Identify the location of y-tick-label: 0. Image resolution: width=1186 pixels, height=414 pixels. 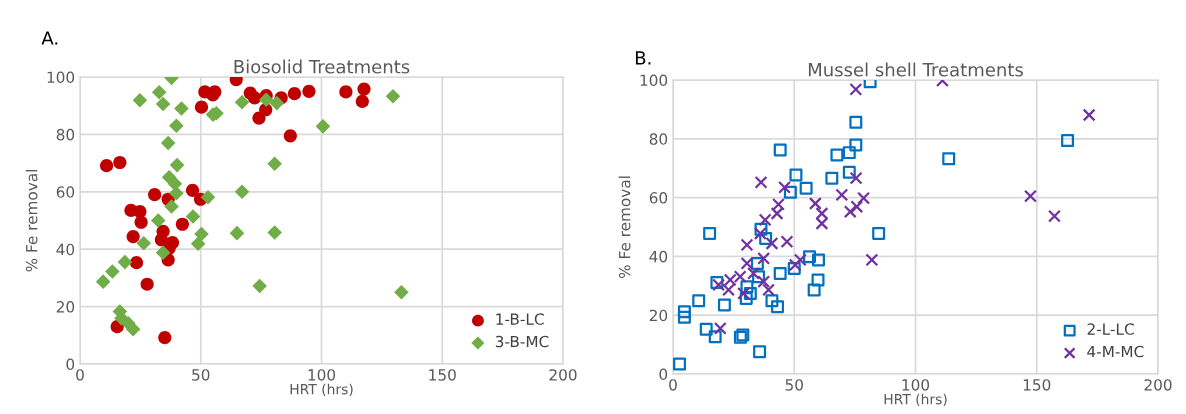
(70, 364).